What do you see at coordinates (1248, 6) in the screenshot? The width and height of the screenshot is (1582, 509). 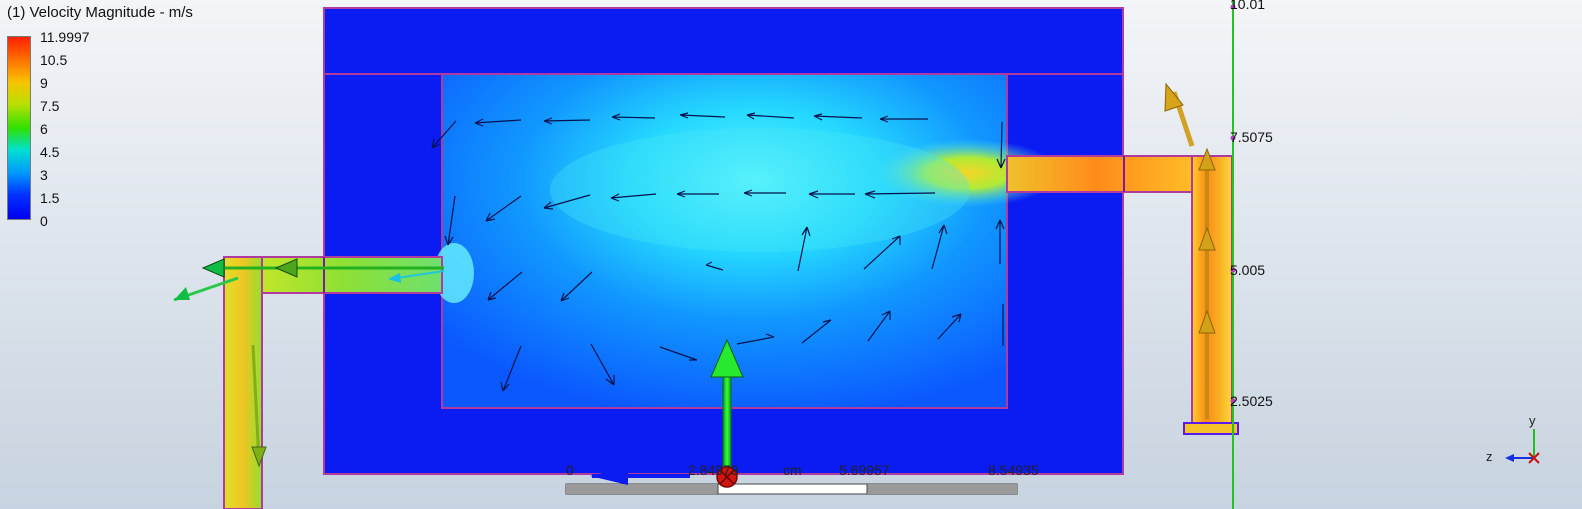 I see `axis-label: 10.01` at bounding box center [1248, 6].